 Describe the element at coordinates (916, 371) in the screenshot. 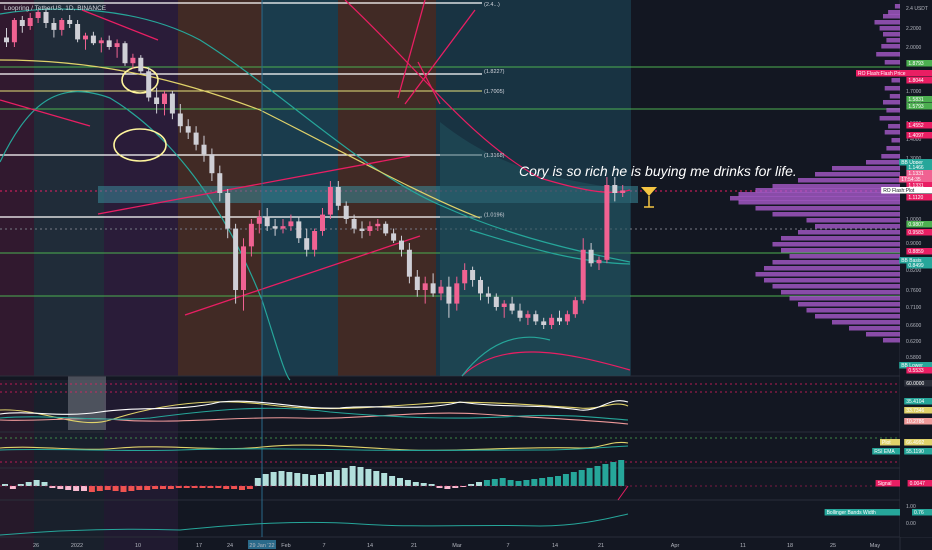

I see `price-badge-text: 0.5533` at that location.